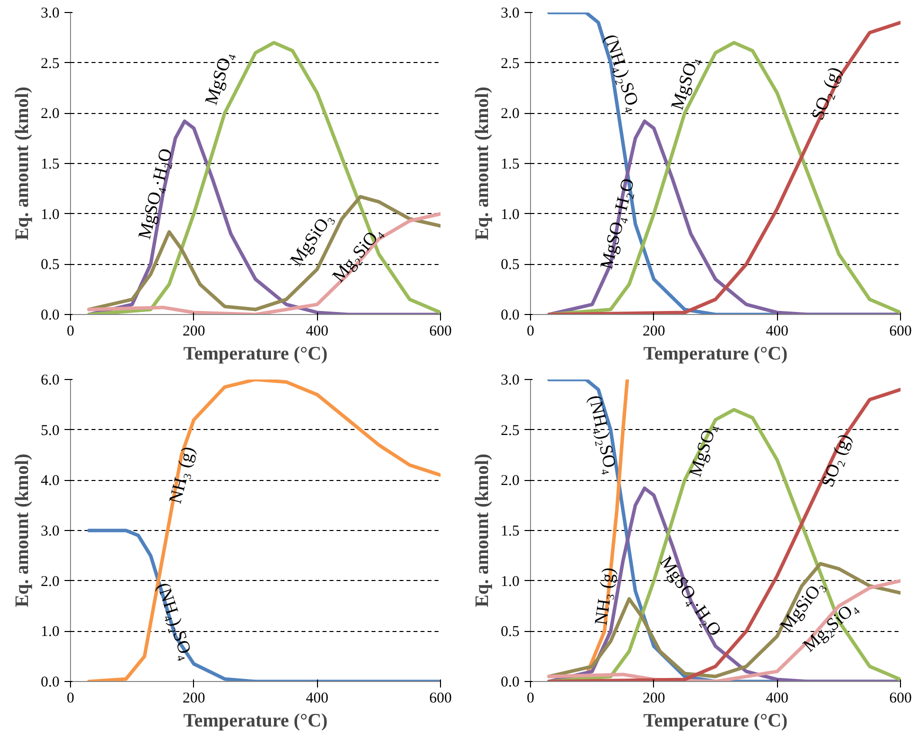 The image size is (921, 735). What do you see at coordinates (50, 430) in the screenshot?
I see `y-tick-label: 5.0` at bounding box center [50, 430].